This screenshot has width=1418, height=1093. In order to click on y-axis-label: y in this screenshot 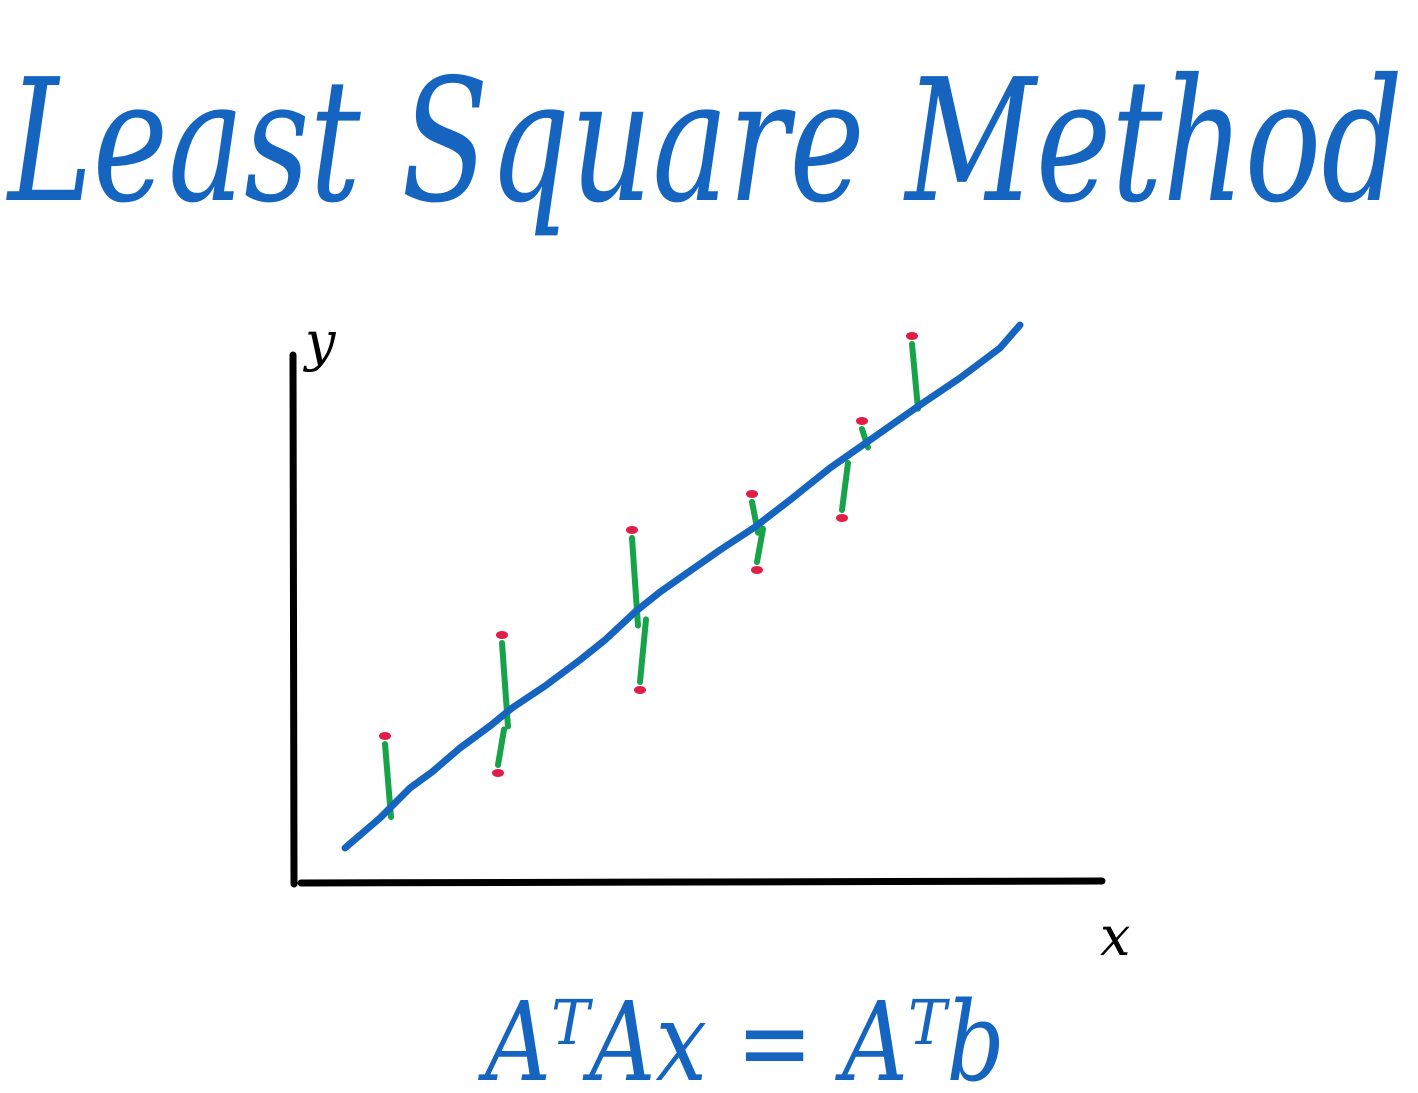, I will do `click(320, 341)`.